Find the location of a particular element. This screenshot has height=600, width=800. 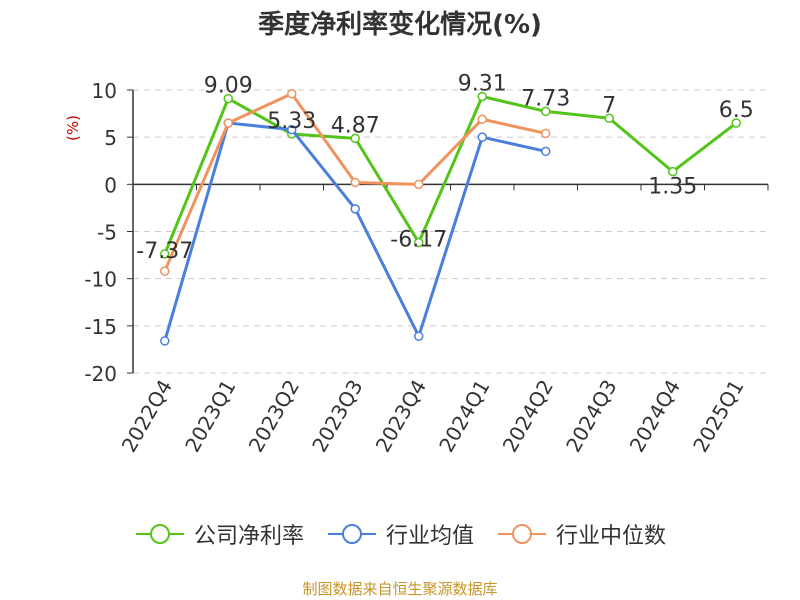

y-tick-label: 0 is located at coordinates (110, 185).